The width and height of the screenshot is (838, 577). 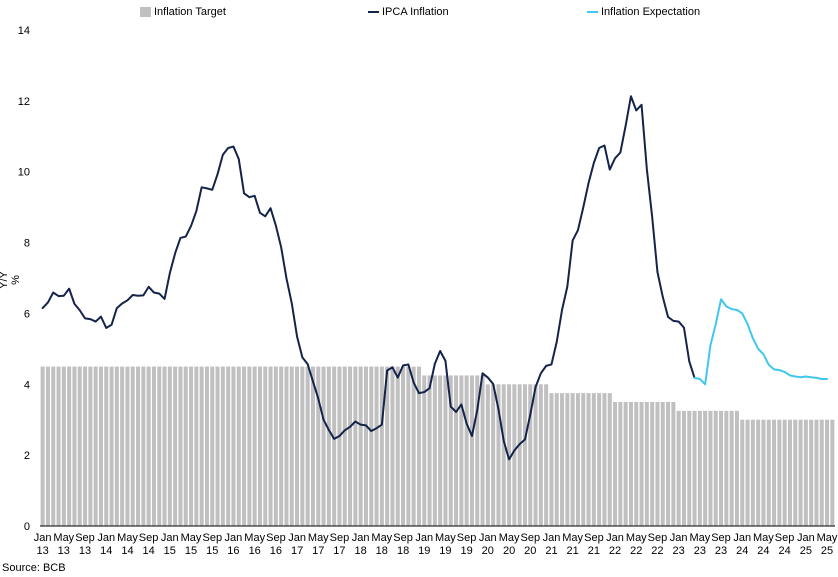 I want to click on x-tick-year: 23, so click(x=700, y=551).